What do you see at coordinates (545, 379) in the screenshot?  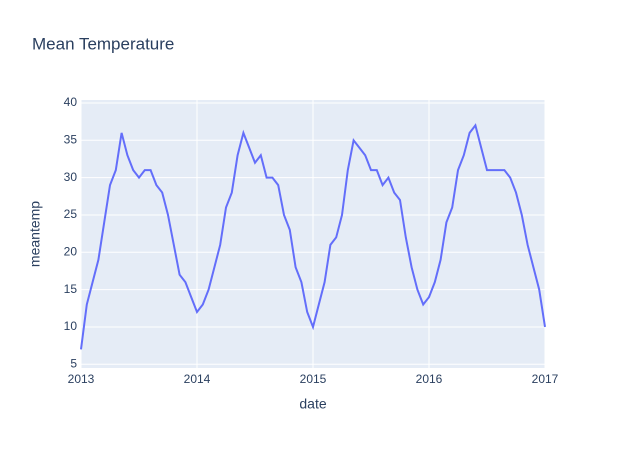 I see `x-tick-label: 2017` at bounding box center [545, 379].